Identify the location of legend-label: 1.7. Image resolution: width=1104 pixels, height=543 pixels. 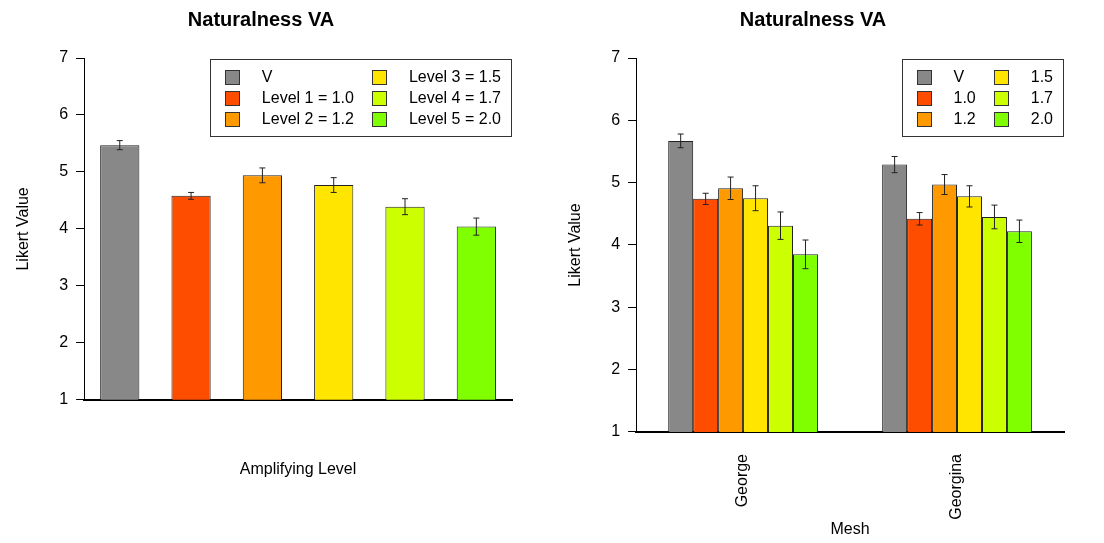
(1041, 98).